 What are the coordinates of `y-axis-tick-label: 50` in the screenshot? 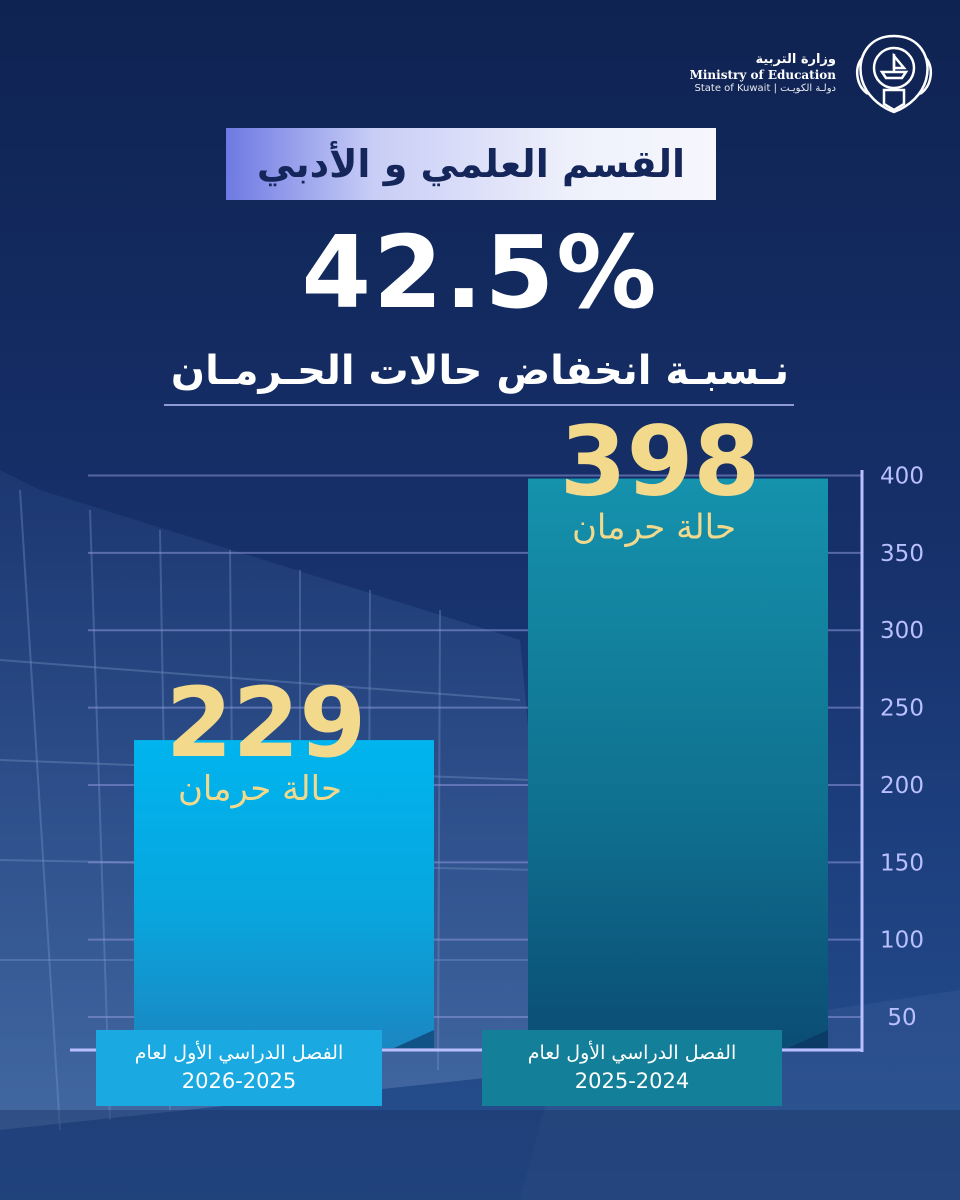 It's located at (901, 1018).